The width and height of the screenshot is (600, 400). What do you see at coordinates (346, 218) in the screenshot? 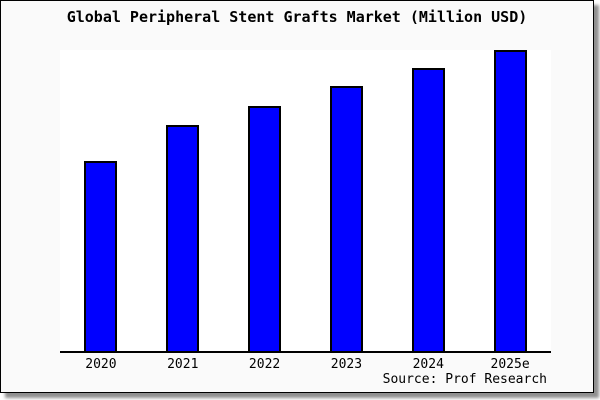
I see `bar-2023` at bounding box center [346, 218].